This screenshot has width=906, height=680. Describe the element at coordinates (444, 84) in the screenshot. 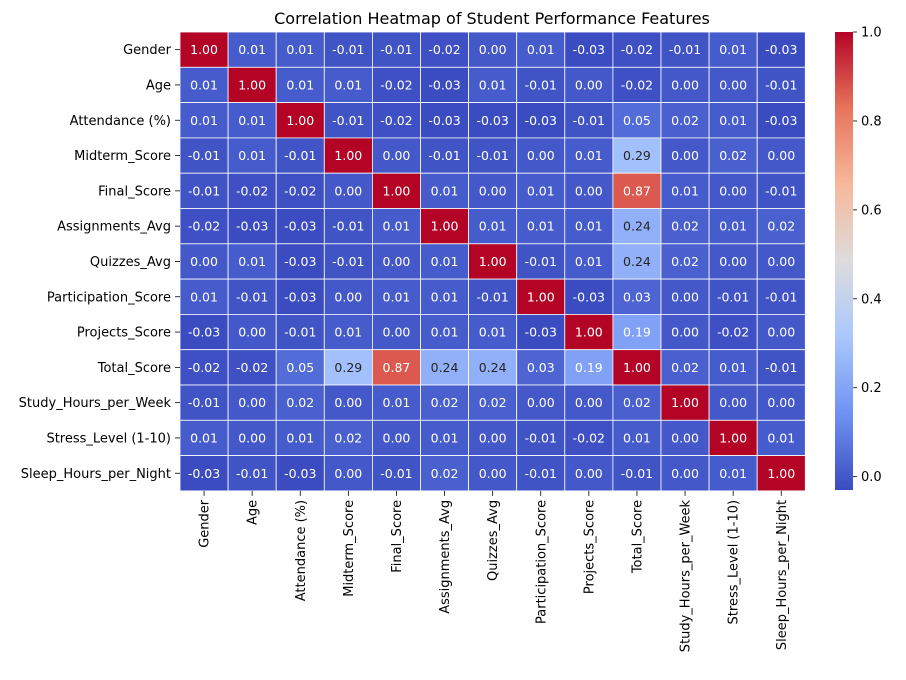

I see `cell-annotation-1-5: -0.03` at that location.